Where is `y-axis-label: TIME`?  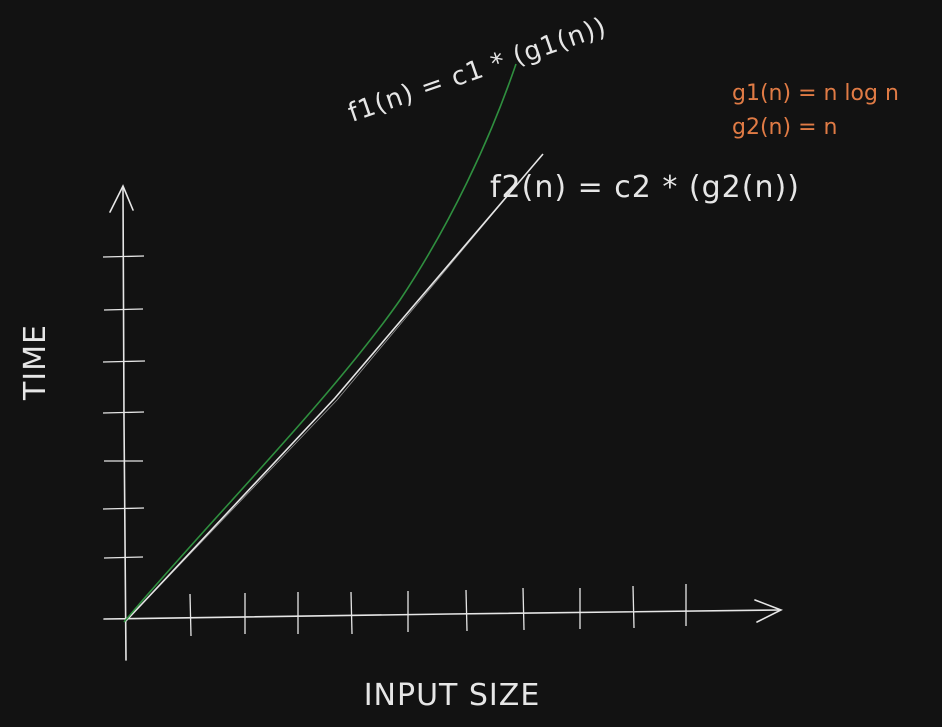
y-axis-label: TIME is located at coordinates (35, 362).